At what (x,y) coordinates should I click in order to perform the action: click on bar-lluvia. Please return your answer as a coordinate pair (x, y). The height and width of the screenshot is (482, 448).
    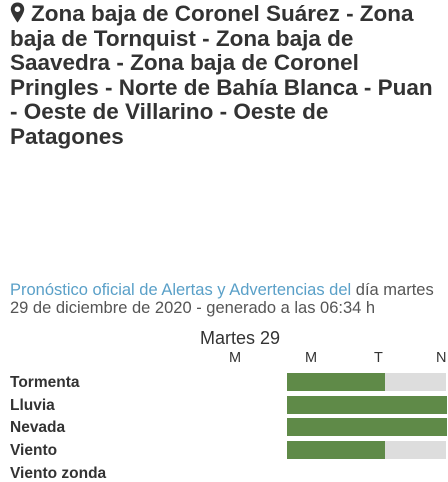
    Looking at the image, I should click on (367, 405).